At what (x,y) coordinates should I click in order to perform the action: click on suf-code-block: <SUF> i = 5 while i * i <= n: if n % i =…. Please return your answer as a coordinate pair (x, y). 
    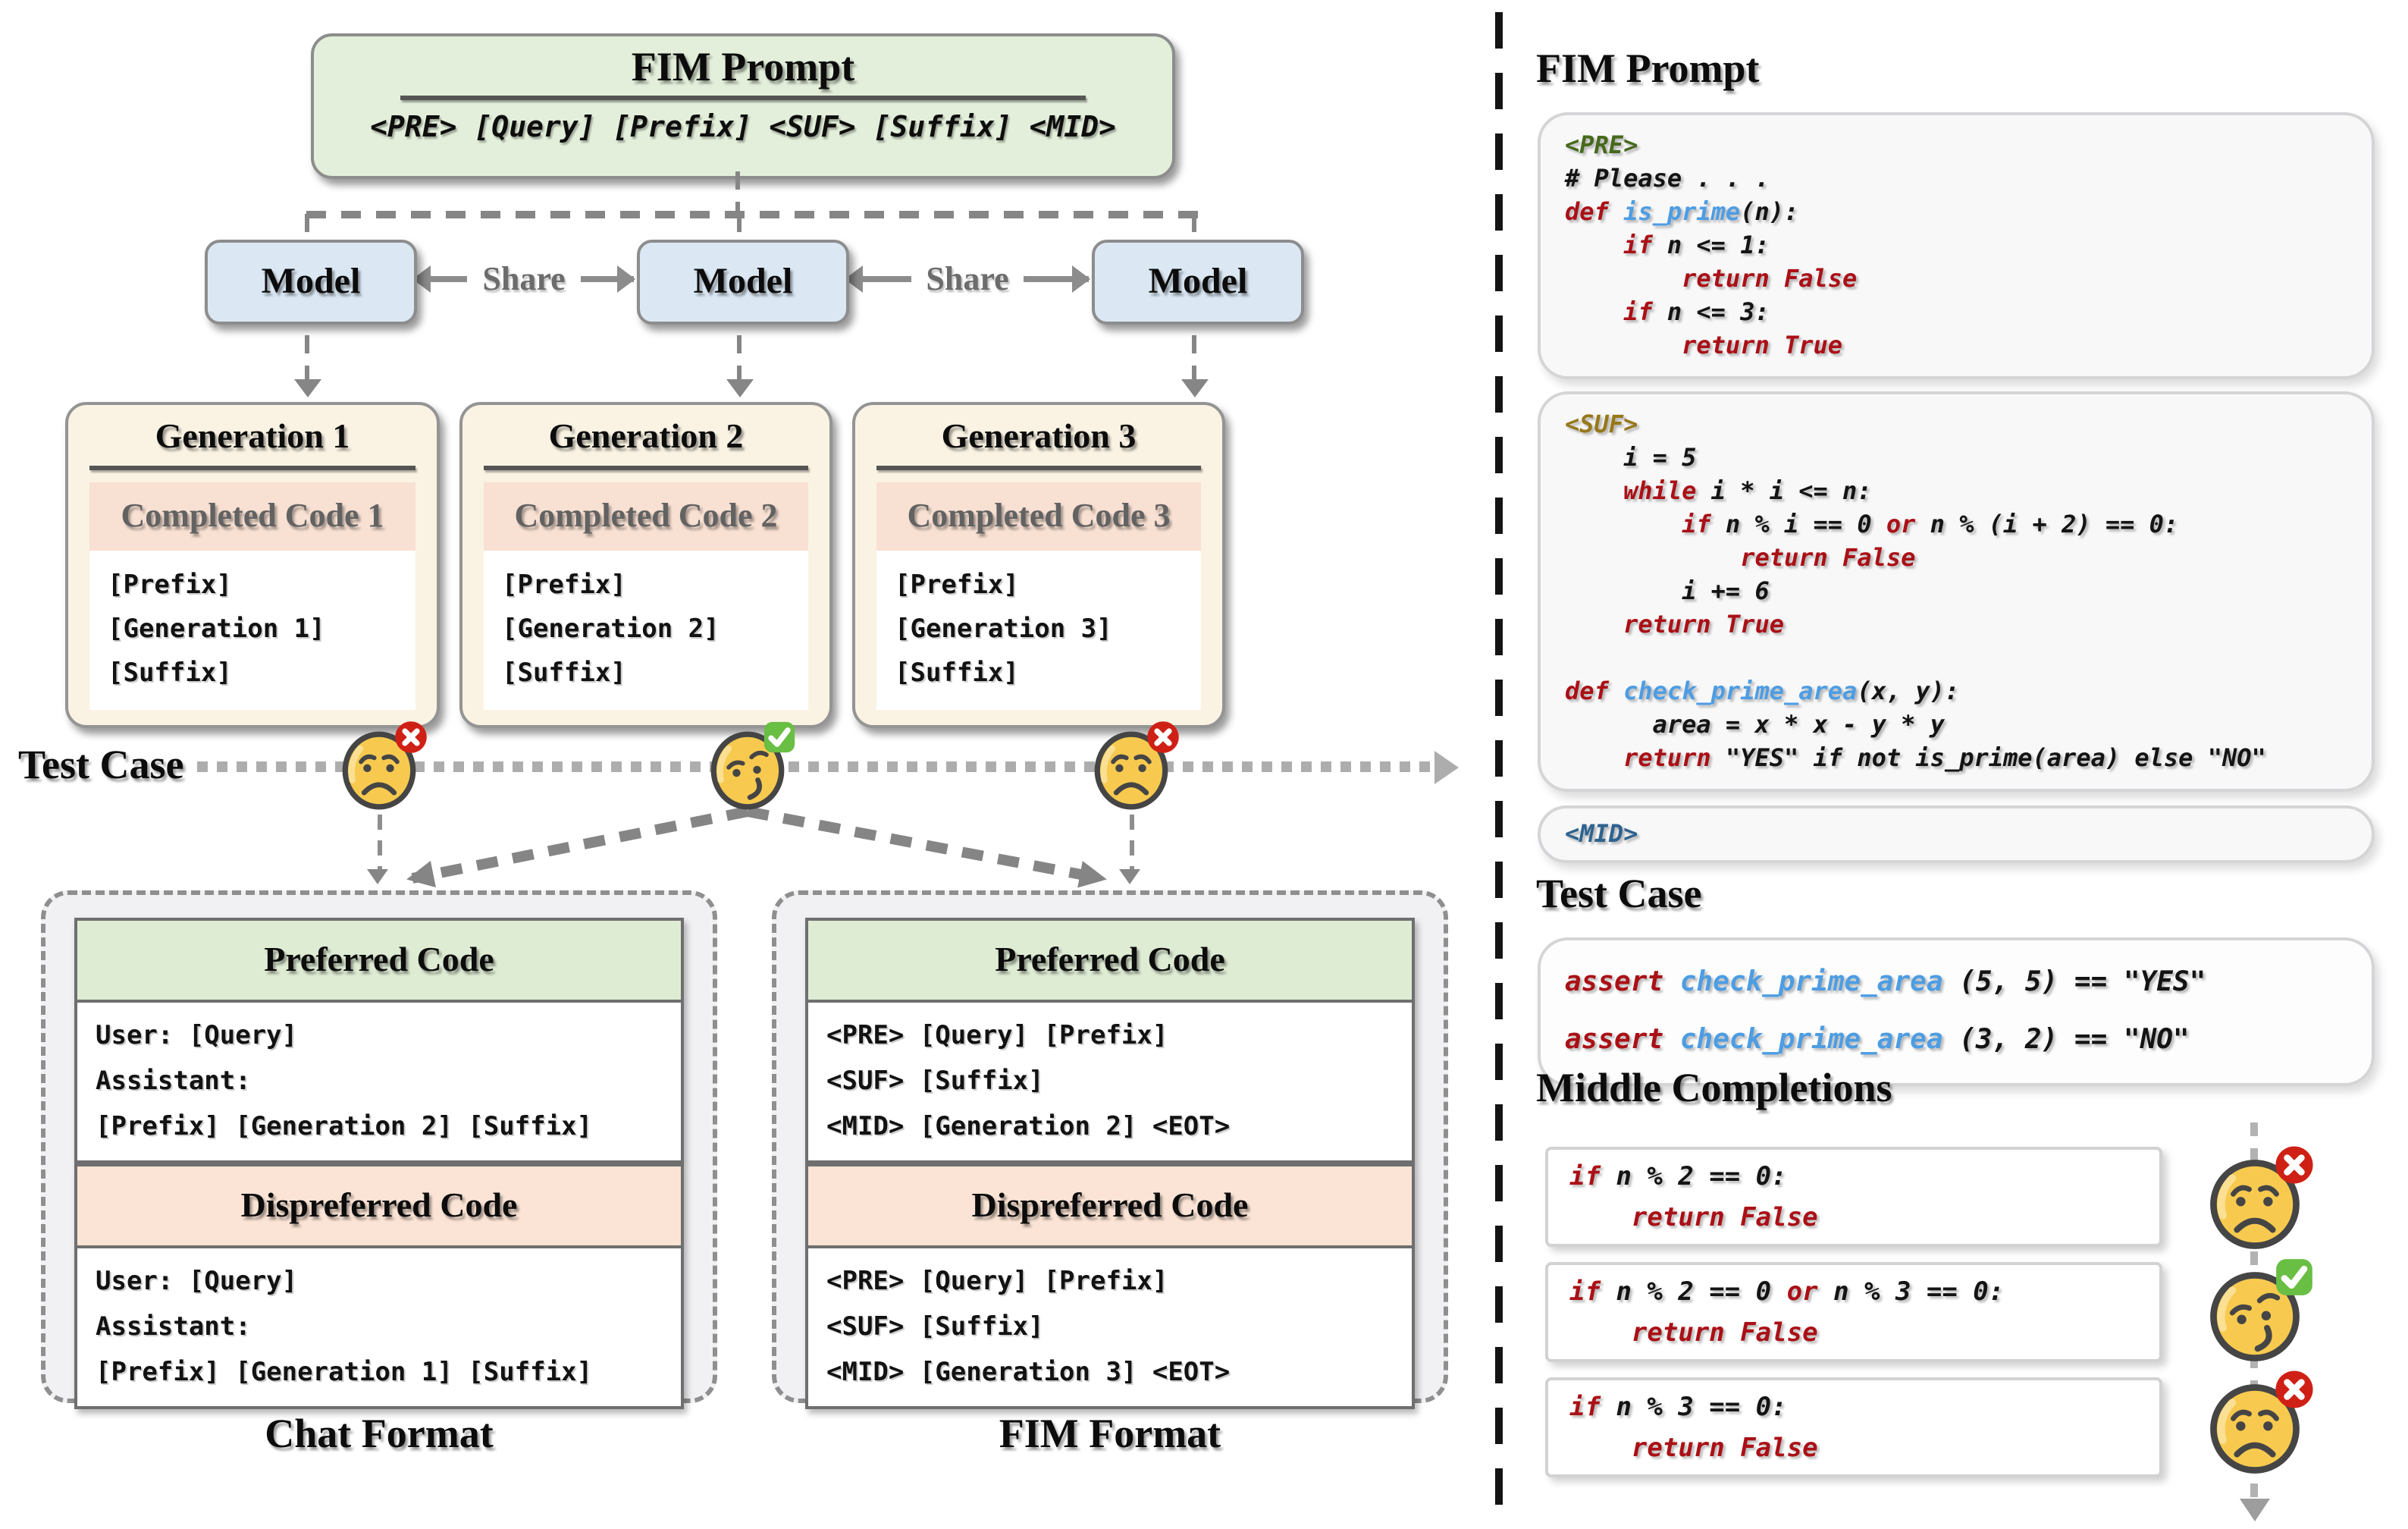
    Looking at the image, I should click on (1956, 591).